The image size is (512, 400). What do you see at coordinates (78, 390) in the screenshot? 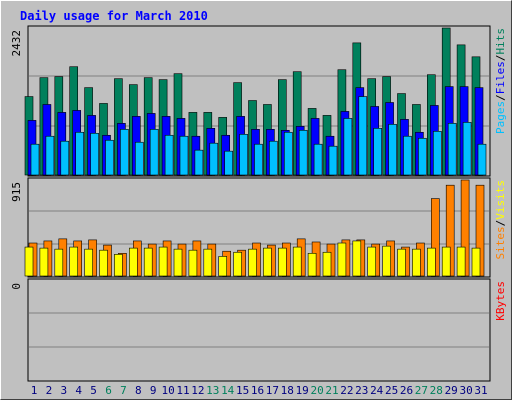
I see `x-tick-label: 4` at bounding box center [78, 390].